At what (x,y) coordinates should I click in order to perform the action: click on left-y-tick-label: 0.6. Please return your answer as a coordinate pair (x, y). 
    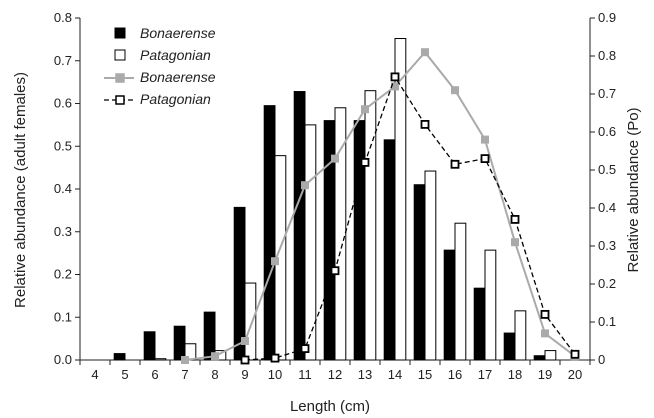
    Looking at the image, I should click on (63, 103).